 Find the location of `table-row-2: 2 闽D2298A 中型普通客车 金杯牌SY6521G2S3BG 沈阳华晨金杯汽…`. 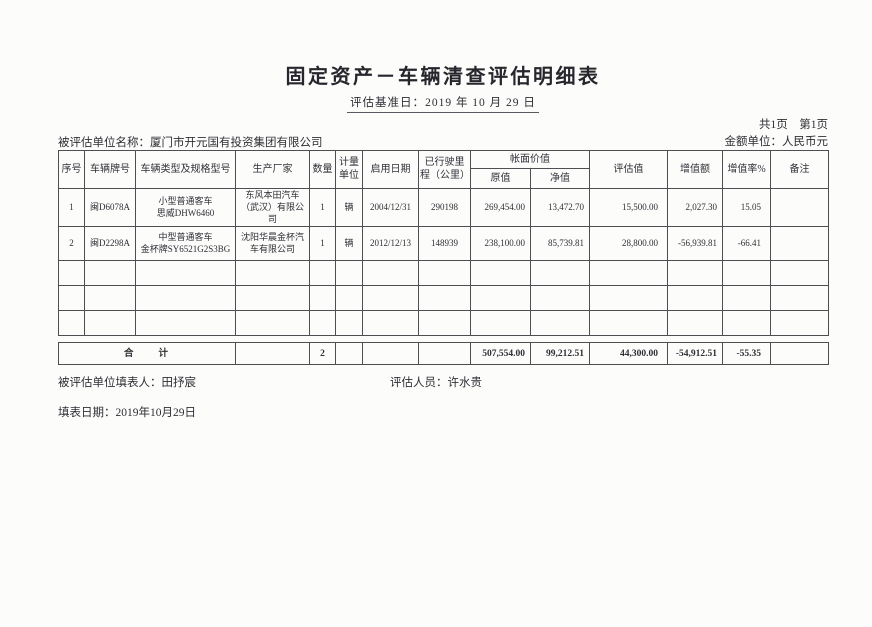

table-row-2: 2 闽D2298A 中型普通客车 金杯牌SY6521G2S3BG 沈阳华晨金杯汽… is located at coordinates (443, 244).